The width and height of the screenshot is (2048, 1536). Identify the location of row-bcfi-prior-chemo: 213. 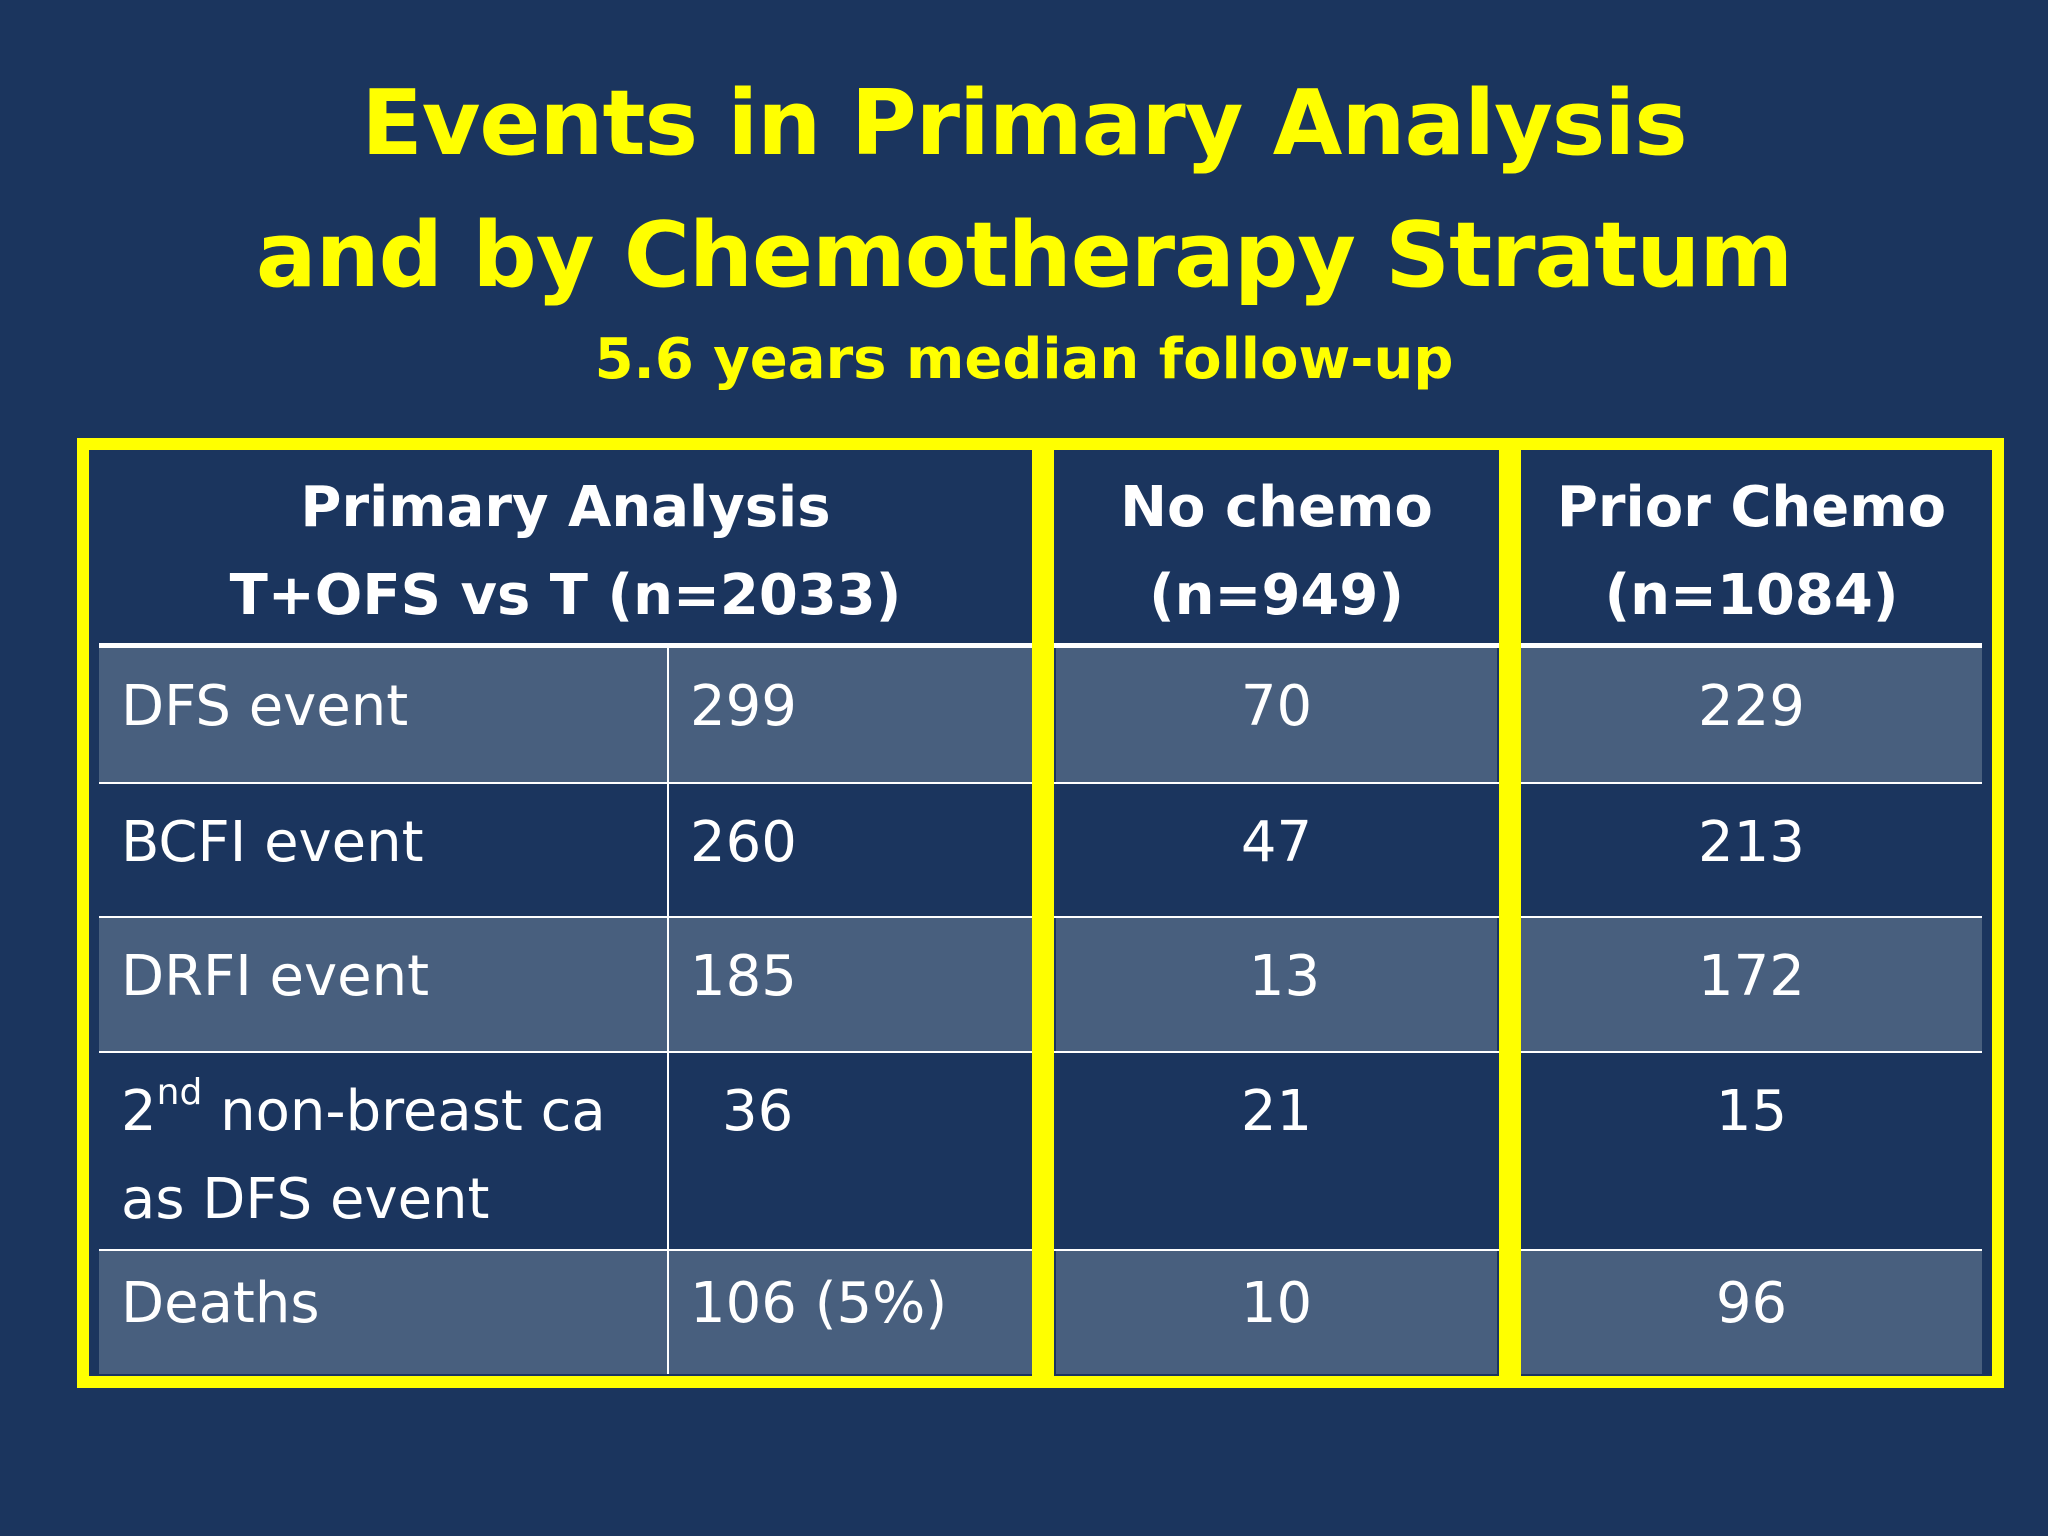
(1751, 850).